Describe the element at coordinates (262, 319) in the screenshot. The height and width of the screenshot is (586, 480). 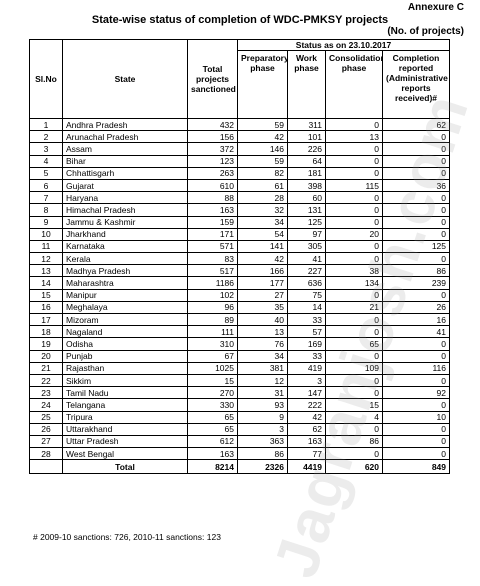
I see `cell-prep: 40` at that location.